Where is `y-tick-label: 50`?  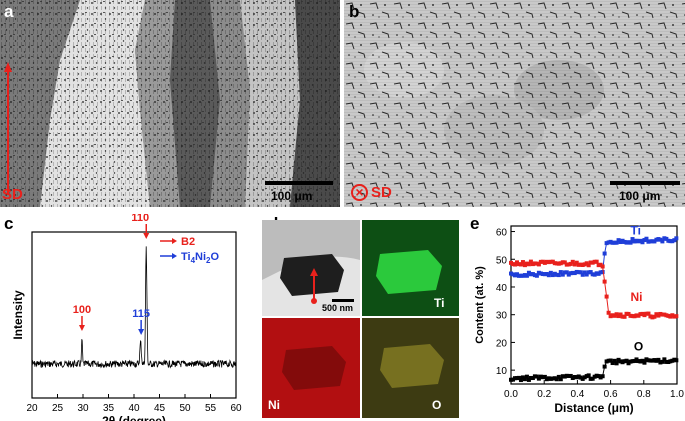
y-tick-label: 50 is located at coordinates (502, 260).